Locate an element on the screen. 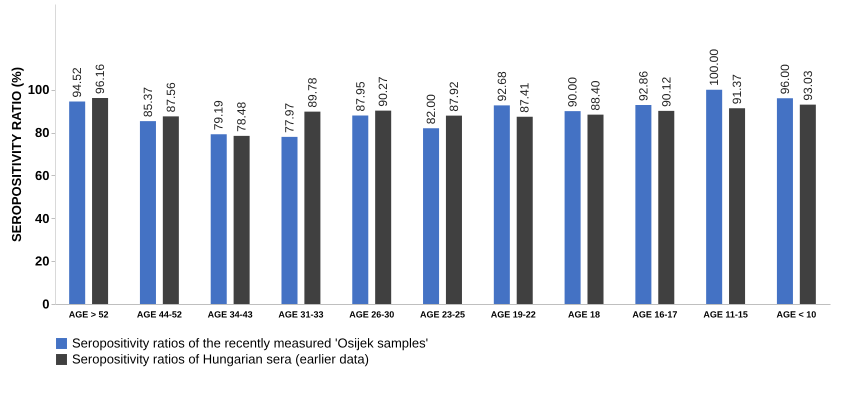  data-label: 79.19 is located at coordinates (219, 115).